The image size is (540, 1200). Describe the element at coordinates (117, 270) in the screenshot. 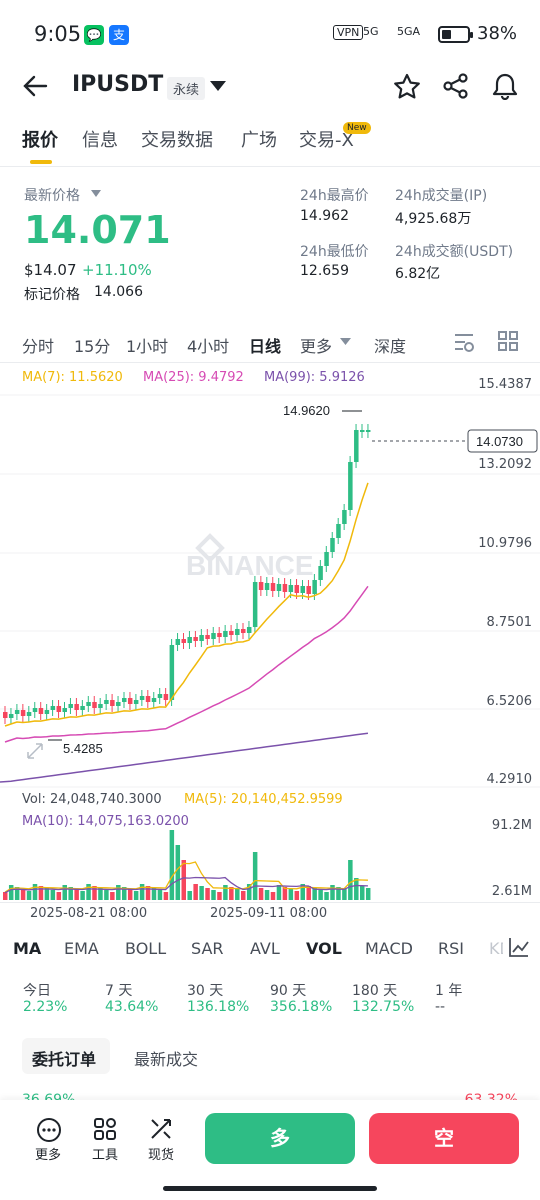

I see `price-change: +11.10%` at that location.